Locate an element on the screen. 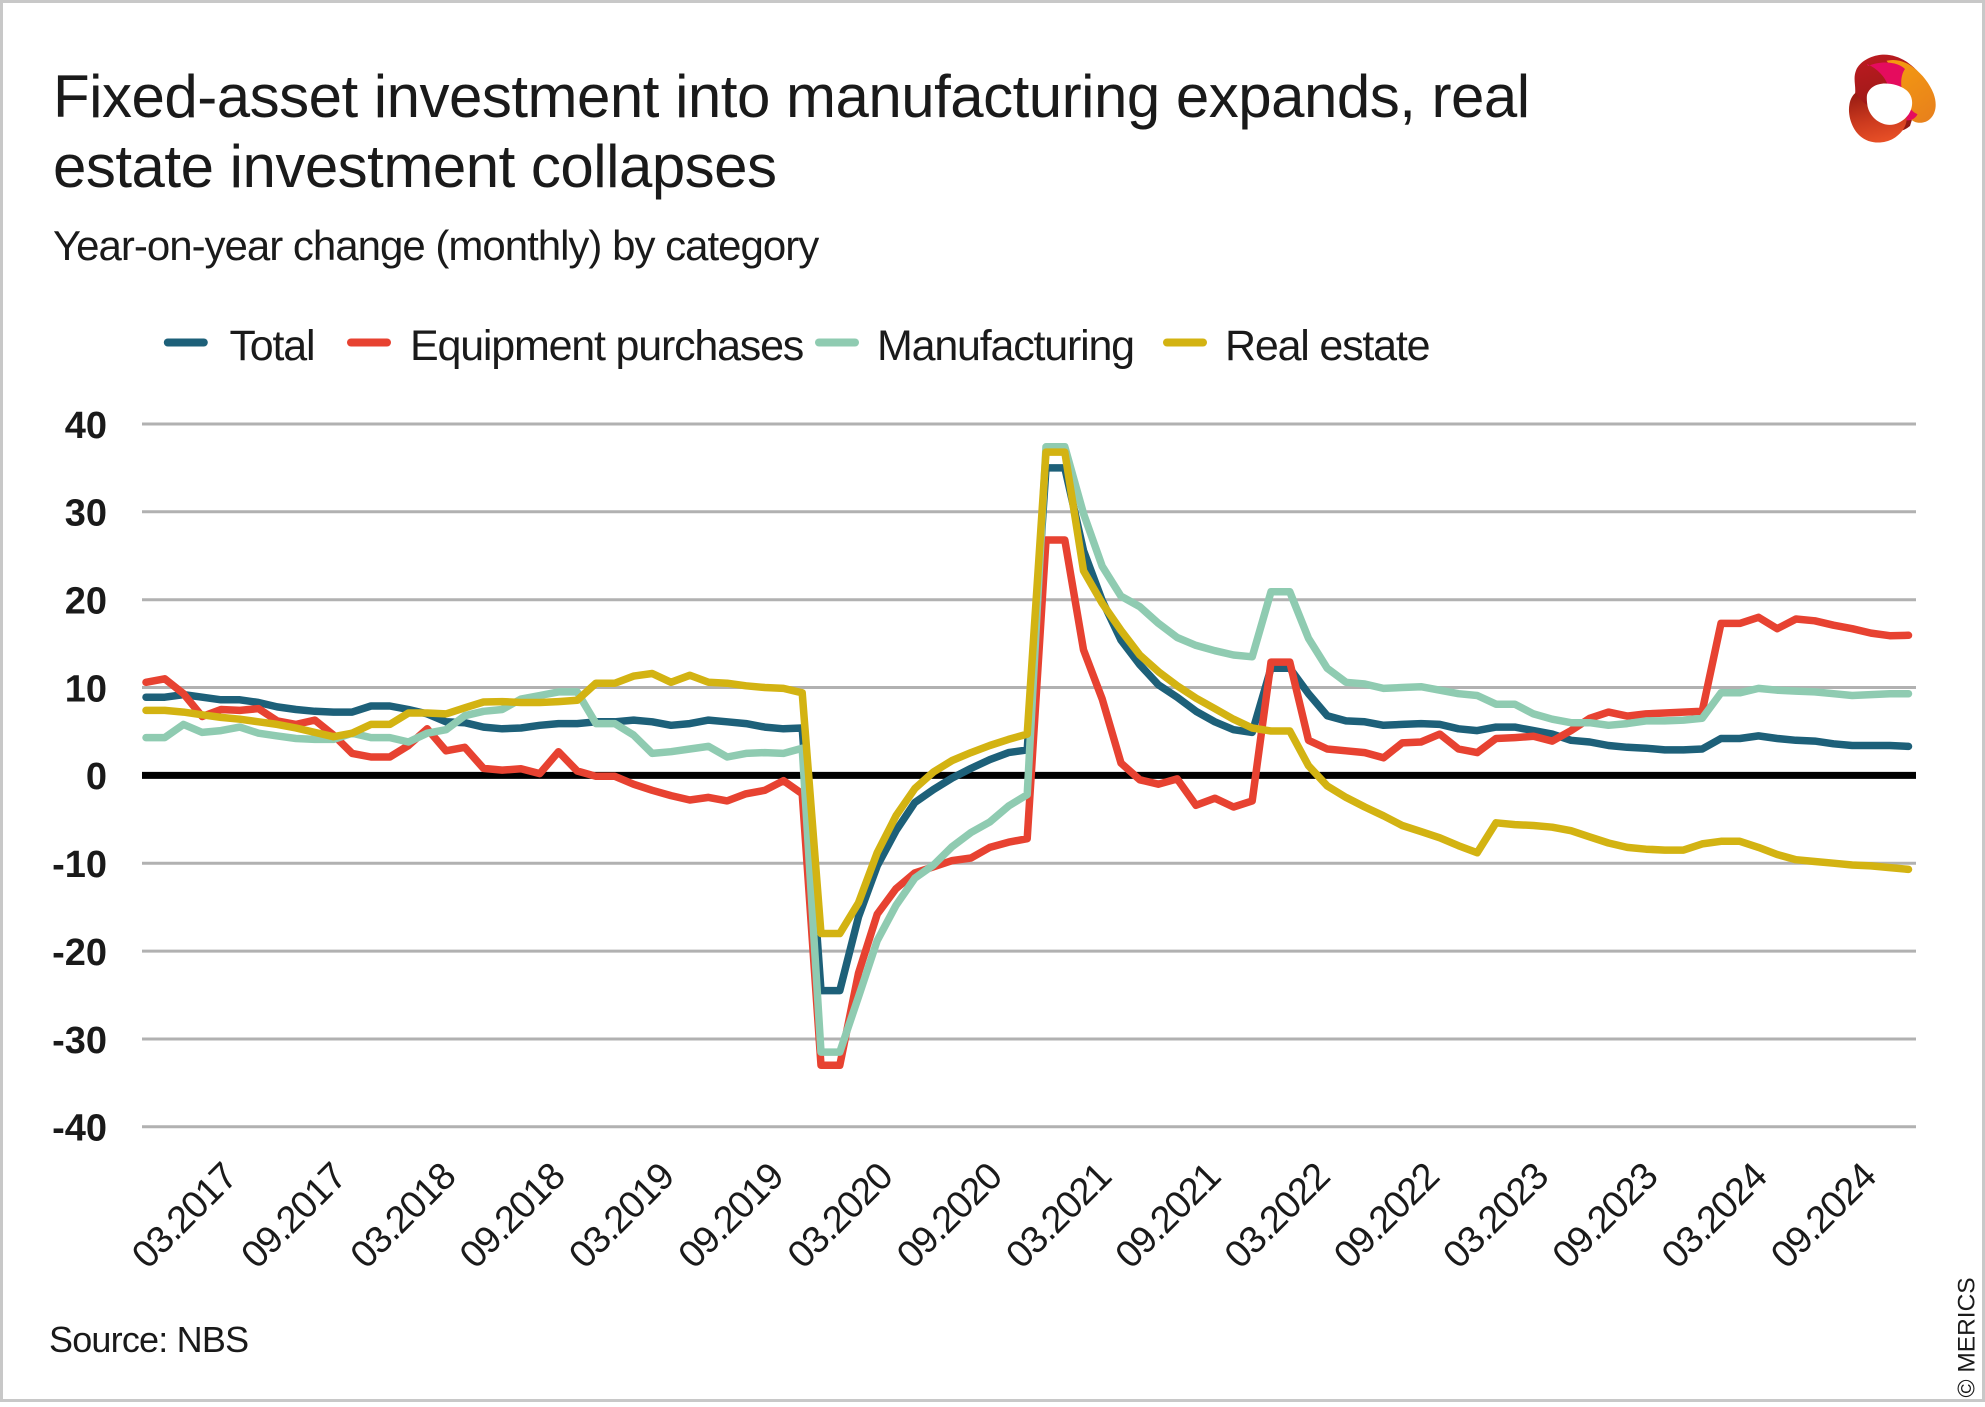 This screenshot has height=1407, width=1985. svg-text: © MERICS is located at coordinates (1967, 1337).